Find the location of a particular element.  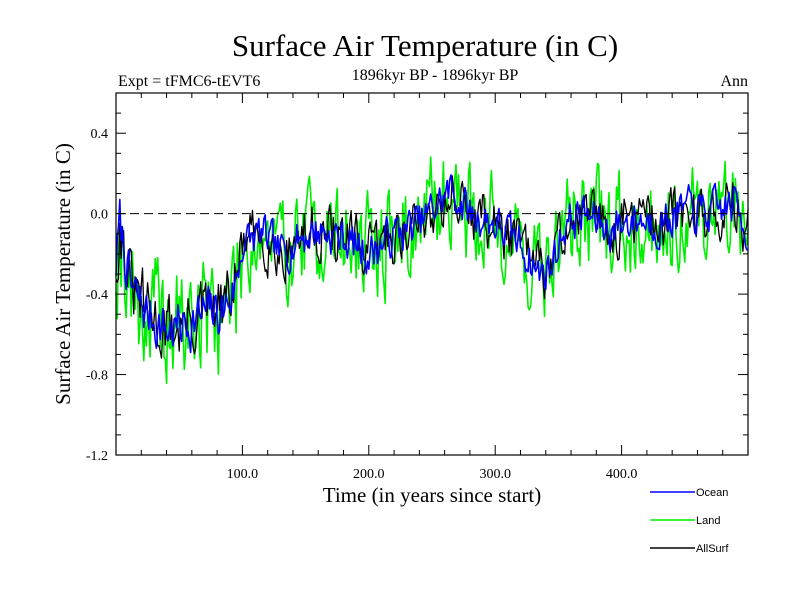

y-tick-label: -0.4 is located at coordinates (97, 295).